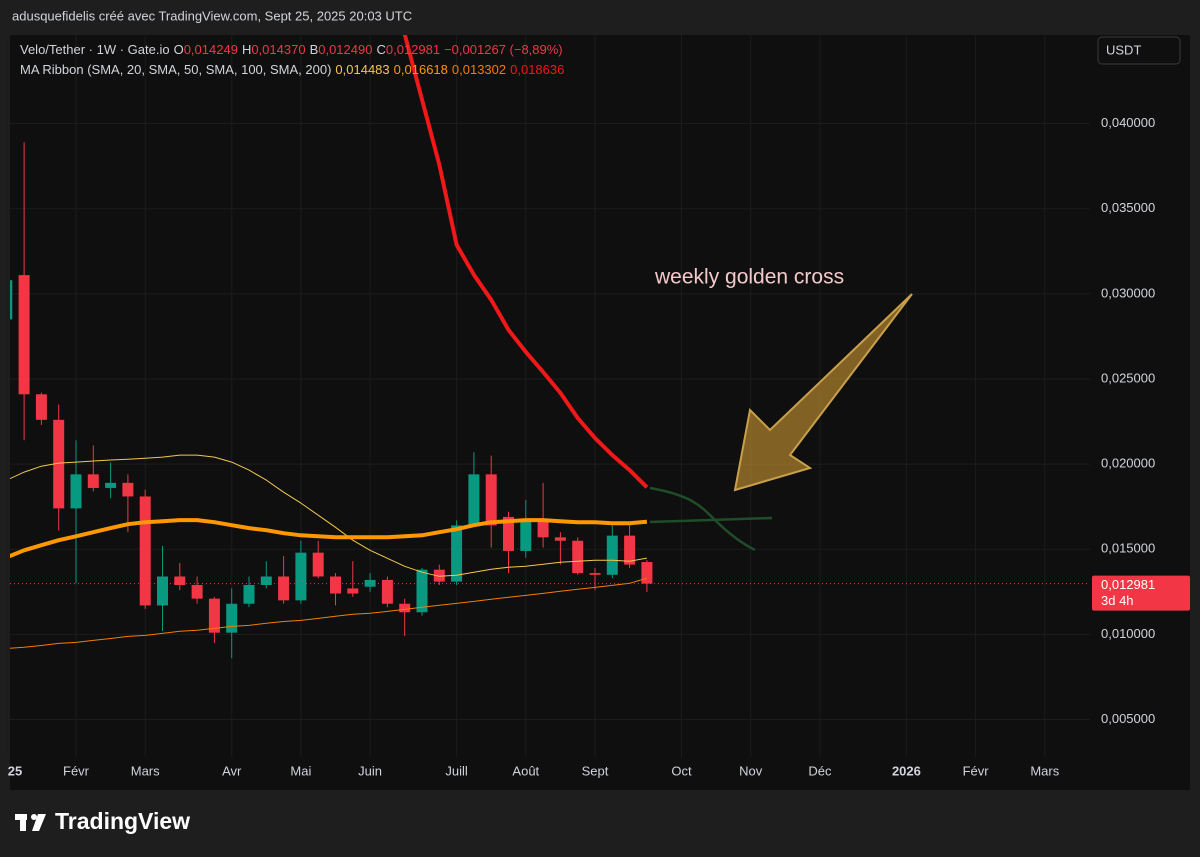  Describe the element at coordinates (362, 69) in the screenshot. I see `ma-value: 0,014483` at that location.